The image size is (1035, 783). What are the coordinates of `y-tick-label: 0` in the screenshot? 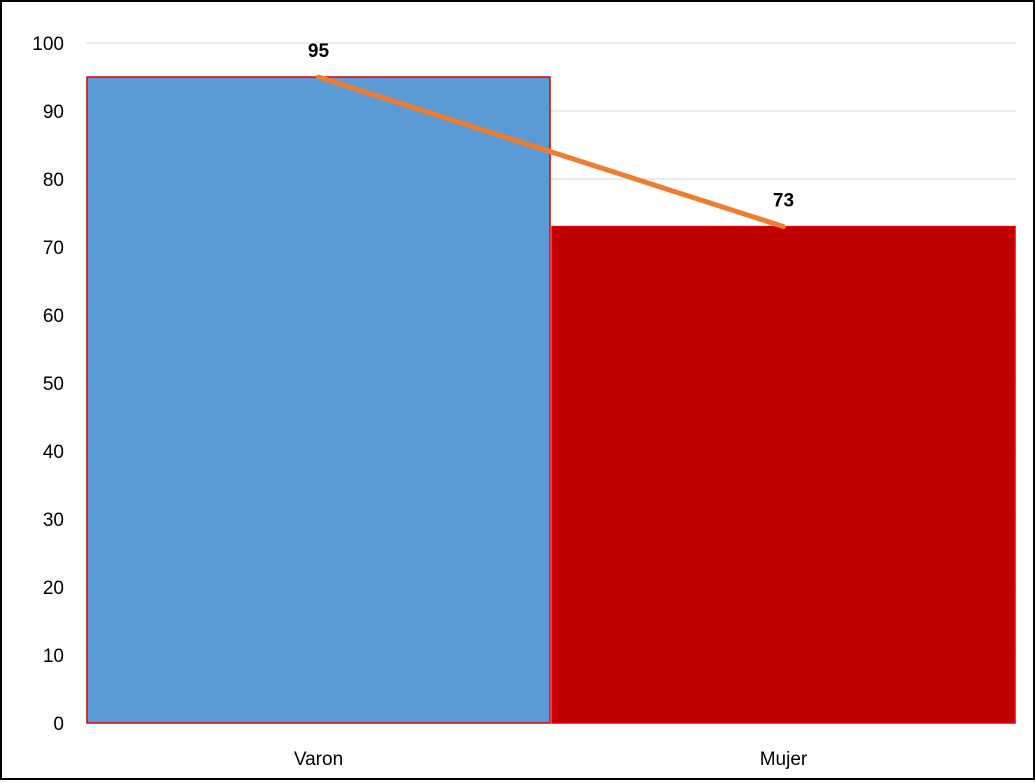 It's located at (58, 724).